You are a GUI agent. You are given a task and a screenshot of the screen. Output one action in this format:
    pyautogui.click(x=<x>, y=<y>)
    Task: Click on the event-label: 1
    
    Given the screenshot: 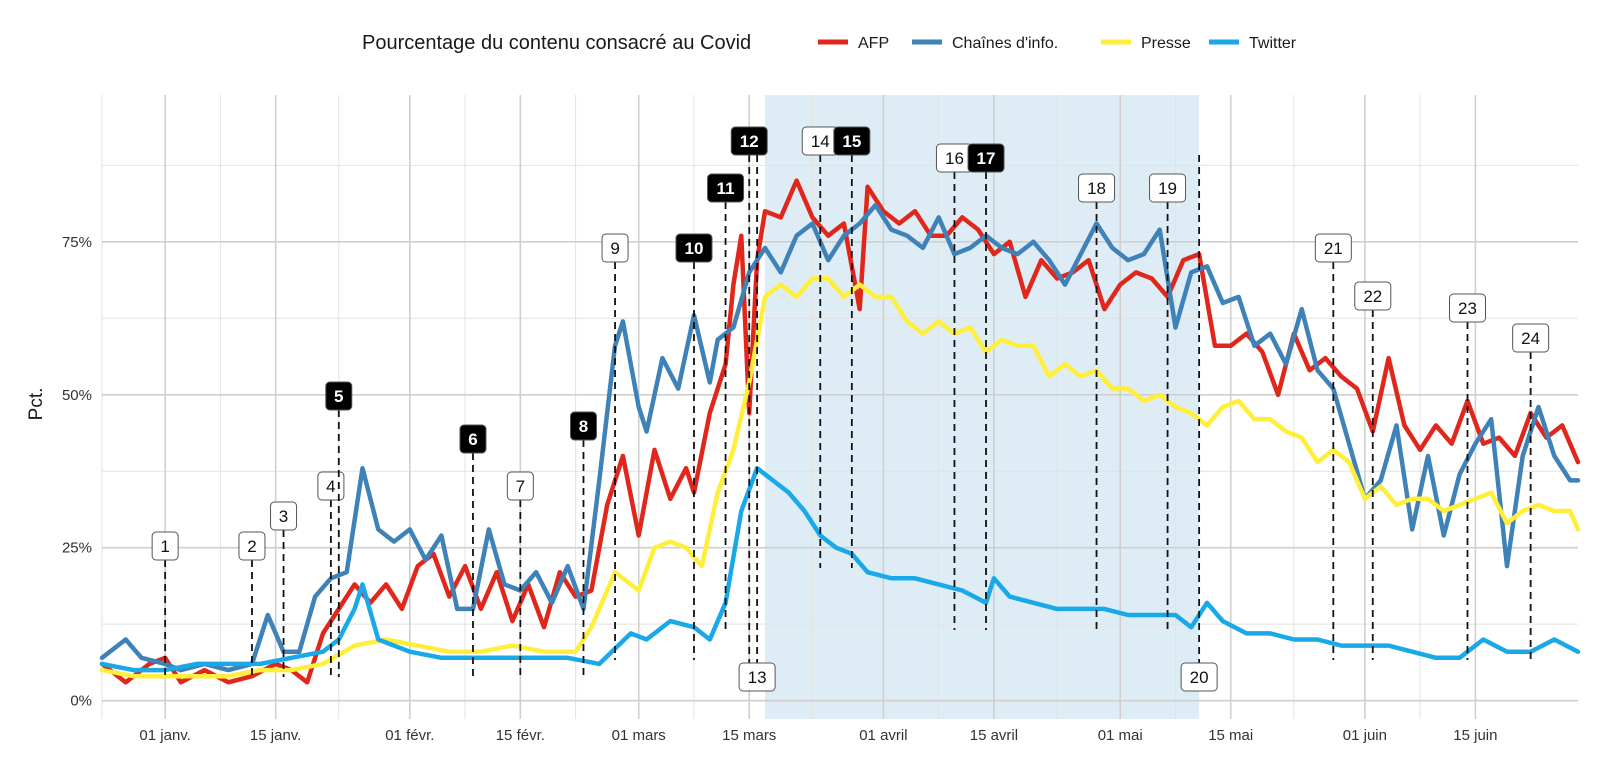 What is the action you would take?
    pyautogui.click(x=164, y=546)
    